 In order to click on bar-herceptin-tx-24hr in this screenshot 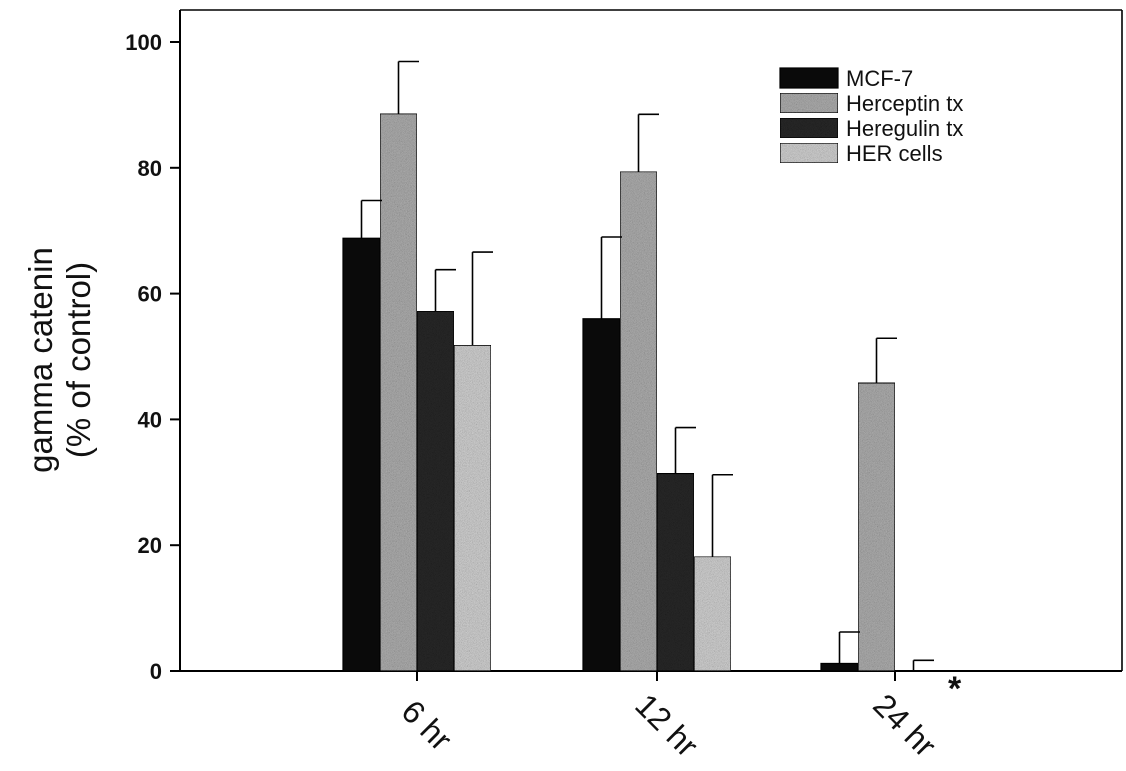, I will do `click(876, 527)`.